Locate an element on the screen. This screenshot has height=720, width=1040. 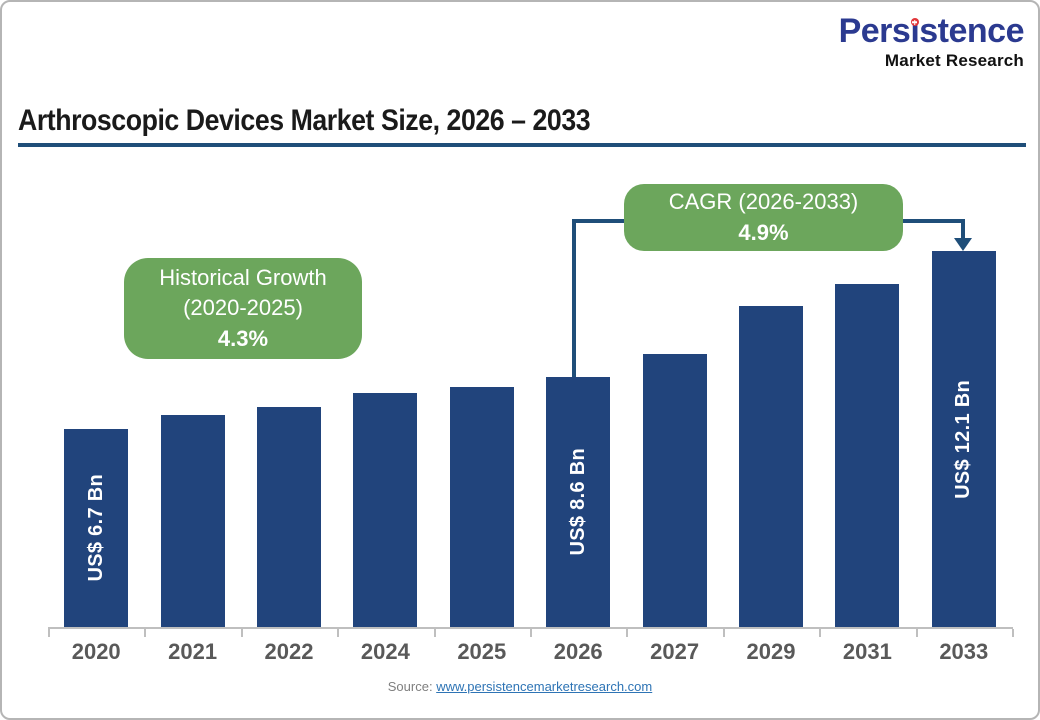
logo-text-part2: stence is located at coordinates (971, 31).